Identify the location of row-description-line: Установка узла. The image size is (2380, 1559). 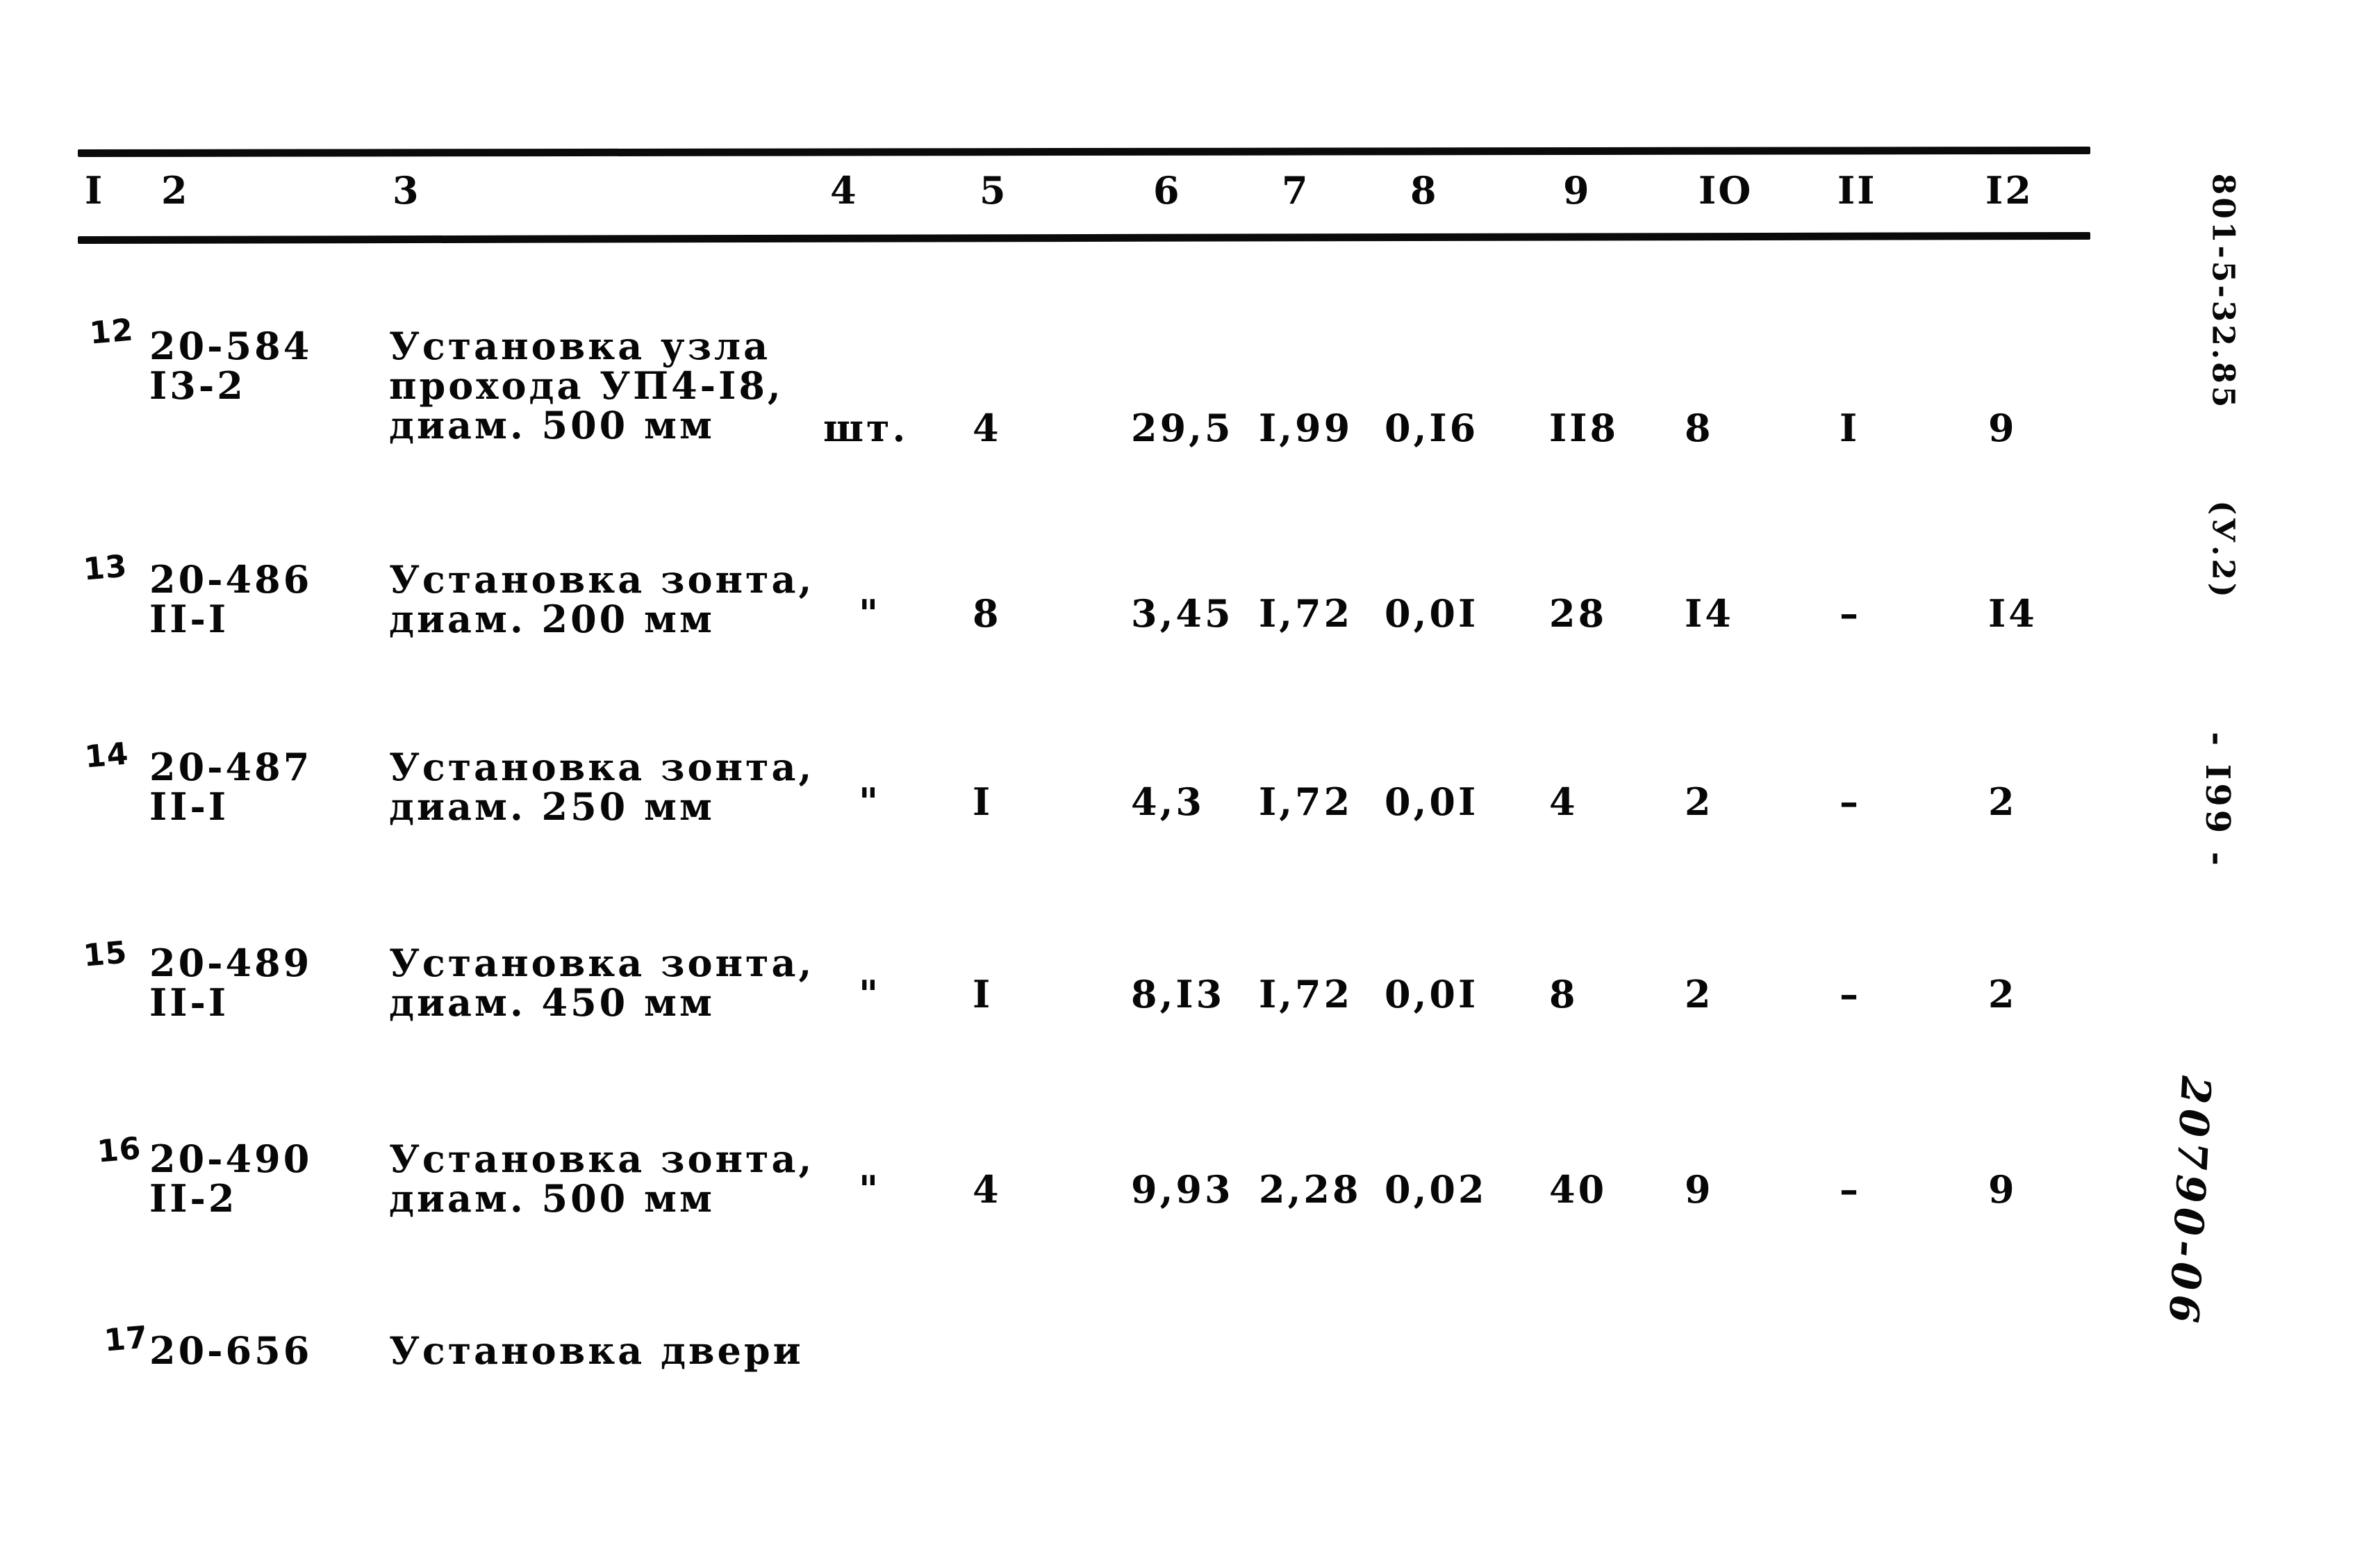
(580, 346).